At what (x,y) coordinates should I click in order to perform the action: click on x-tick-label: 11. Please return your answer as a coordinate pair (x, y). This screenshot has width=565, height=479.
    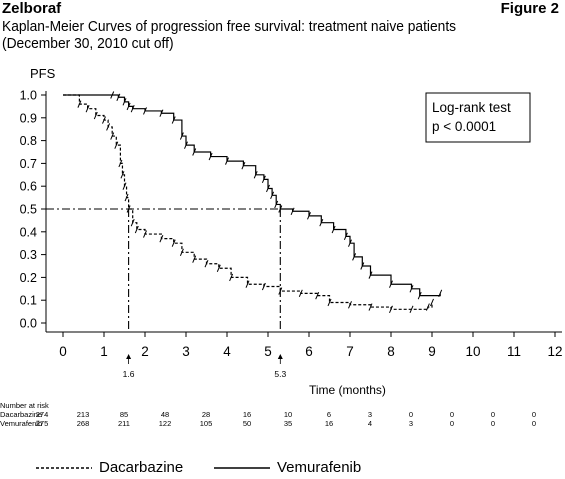
    Looking at the image, I should click on (514, 351).